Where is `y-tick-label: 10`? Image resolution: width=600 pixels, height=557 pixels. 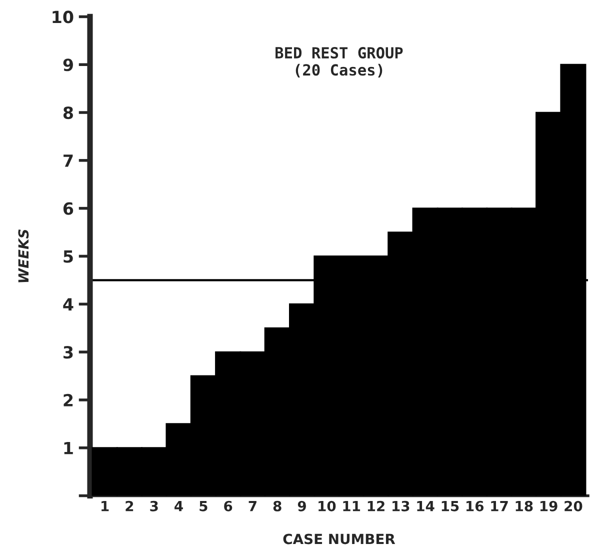 y-tick-label: 10 is located at coordinates (63, 17).